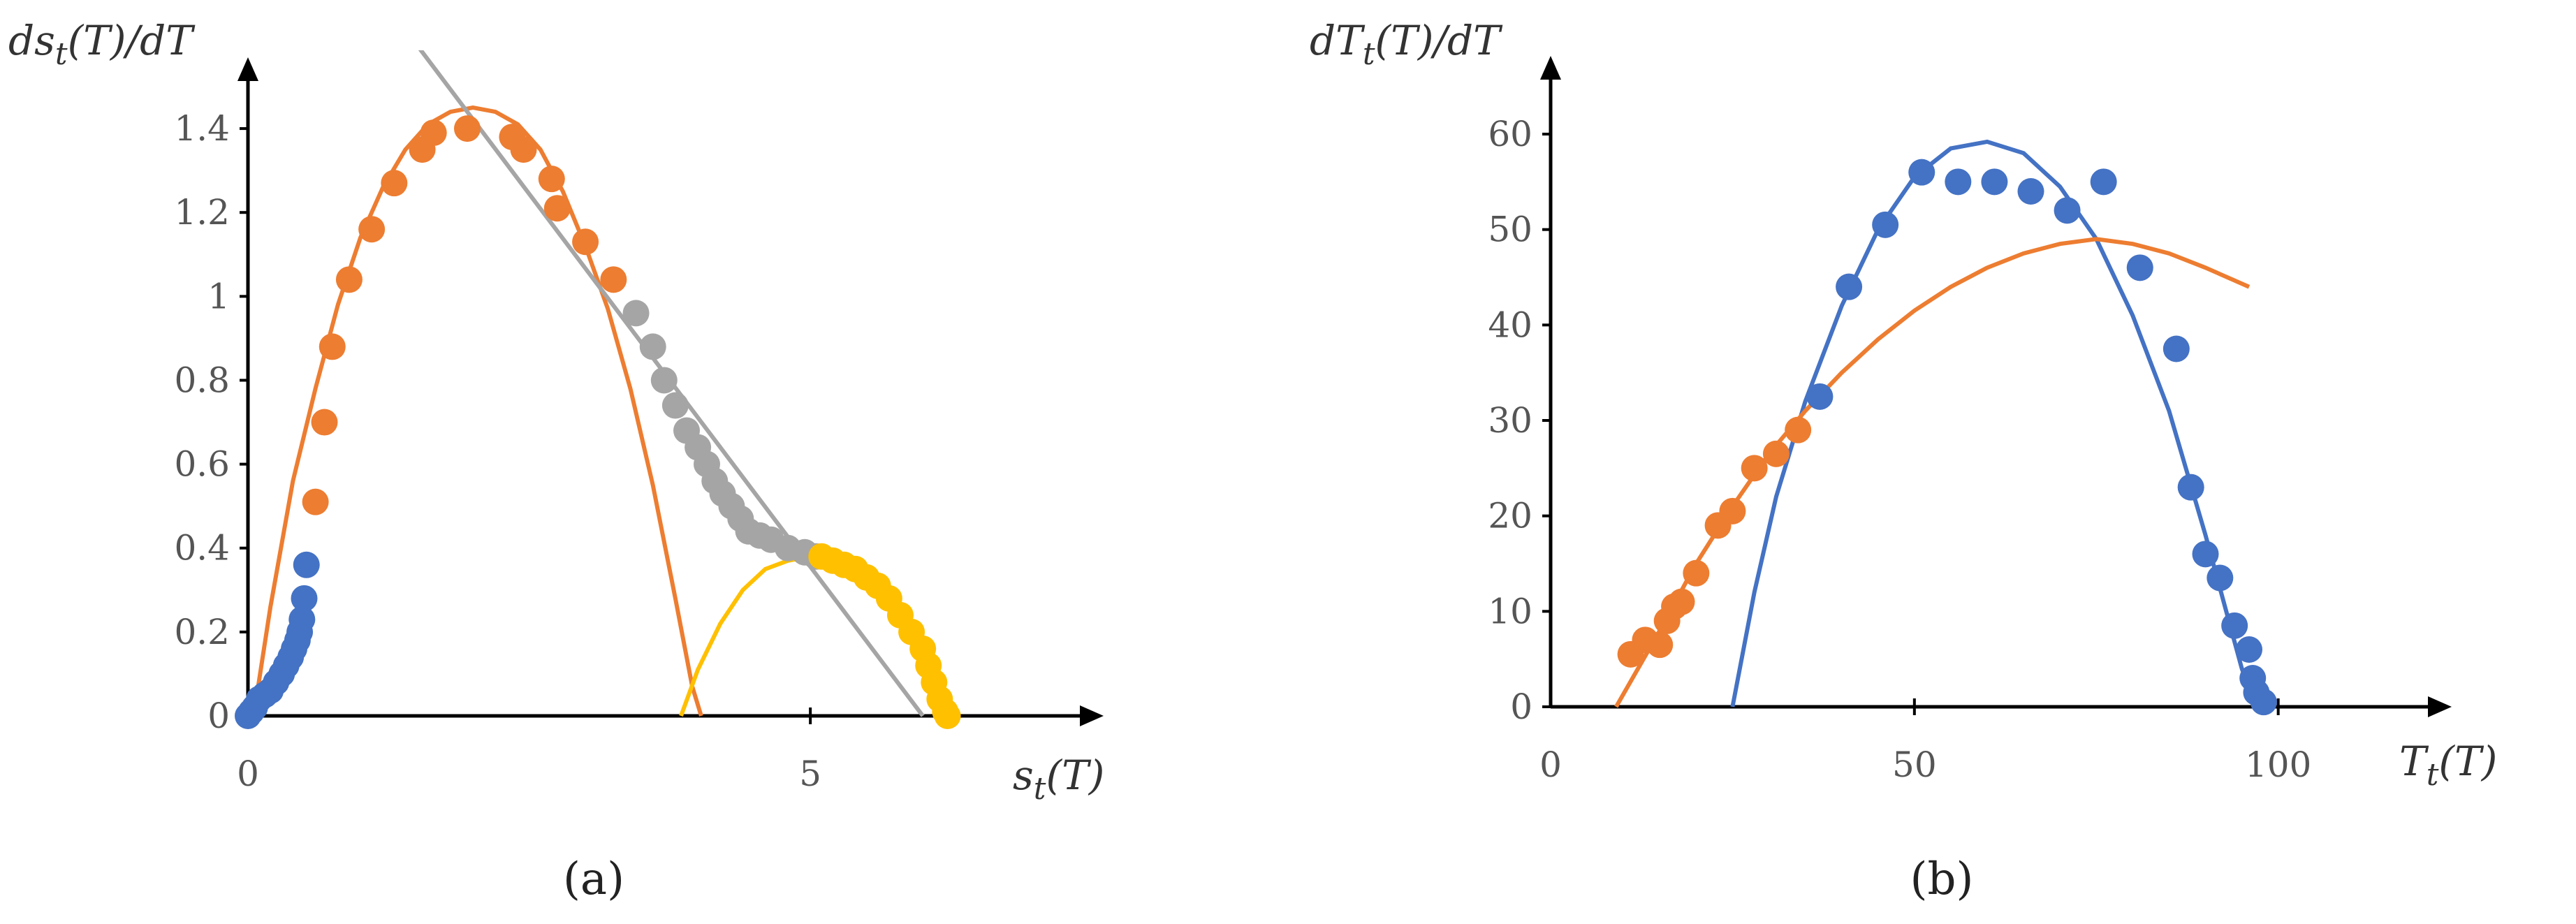  Describe the element at coordinates (1510, 325) in the screenshot. I see `y-tick-label: 40` at that location.